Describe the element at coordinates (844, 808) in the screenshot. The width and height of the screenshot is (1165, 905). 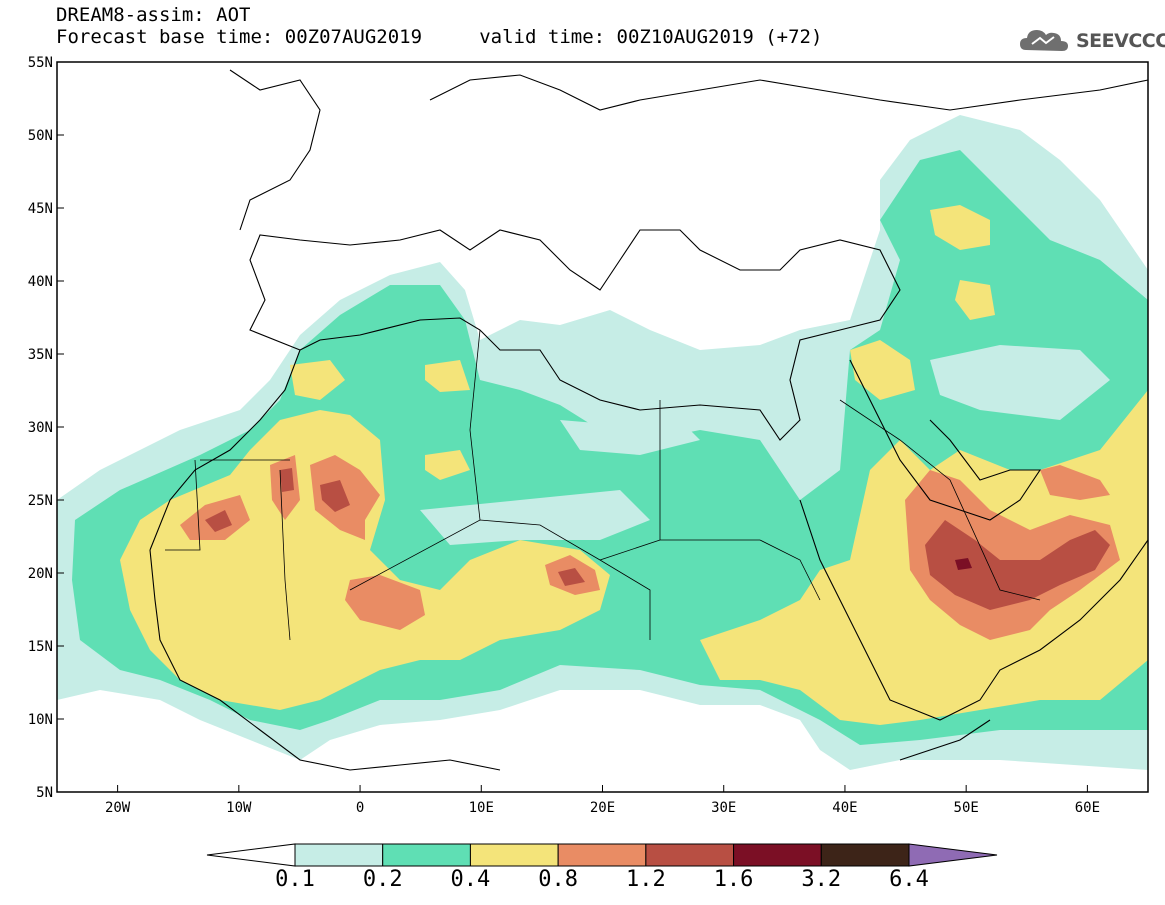
I see `lon-tick-label: 40E` at that location.